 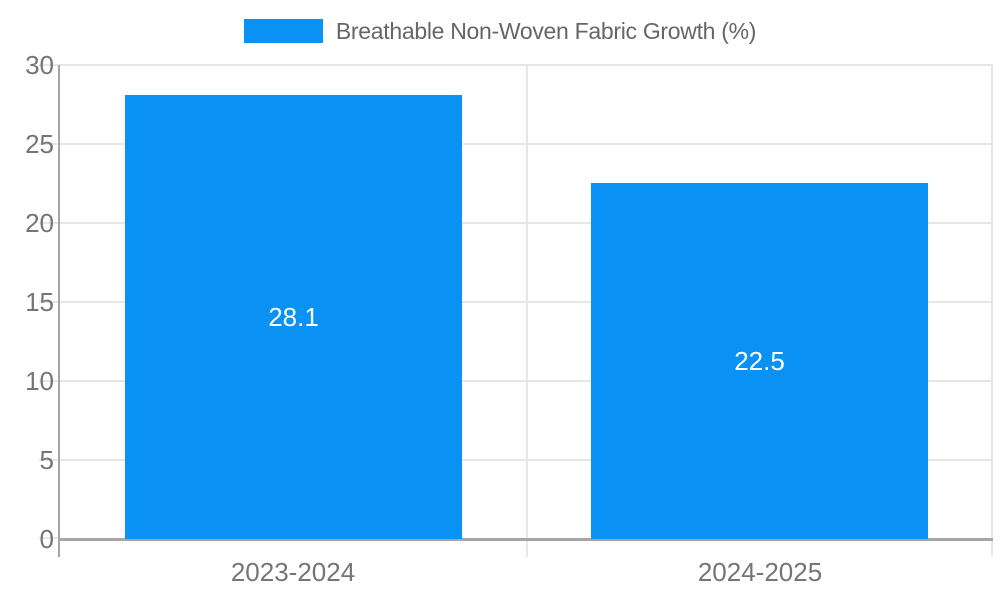 I want to click on ytick-label-15: 15, so click(x=39, y=302).